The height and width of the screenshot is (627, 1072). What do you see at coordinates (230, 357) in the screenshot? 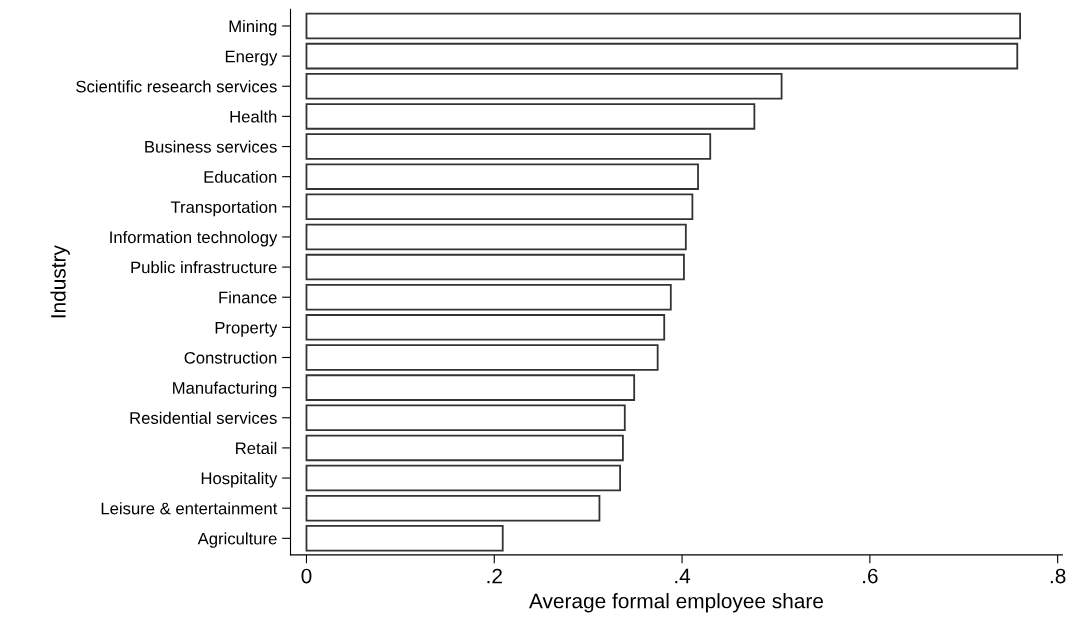
I see `y-tick-label: Construction` at bounding box center [230, 357].